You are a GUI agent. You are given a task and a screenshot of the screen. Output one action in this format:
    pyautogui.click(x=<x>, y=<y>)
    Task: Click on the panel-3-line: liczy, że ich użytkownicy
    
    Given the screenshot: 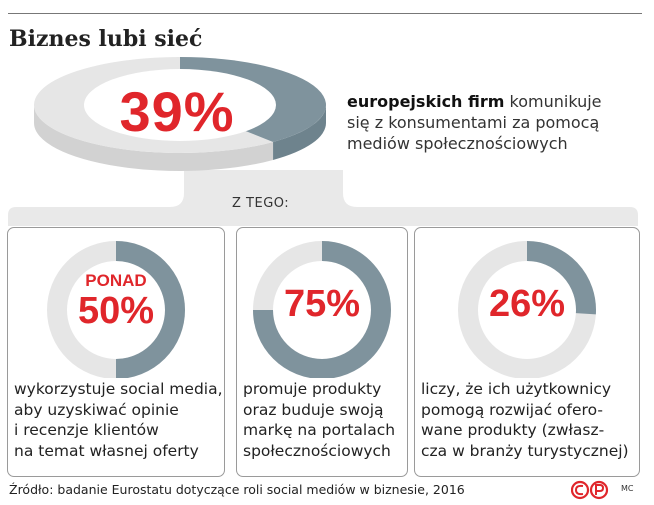 What is the action you would take?
    pyautogui.click(x=516, y=389)
    